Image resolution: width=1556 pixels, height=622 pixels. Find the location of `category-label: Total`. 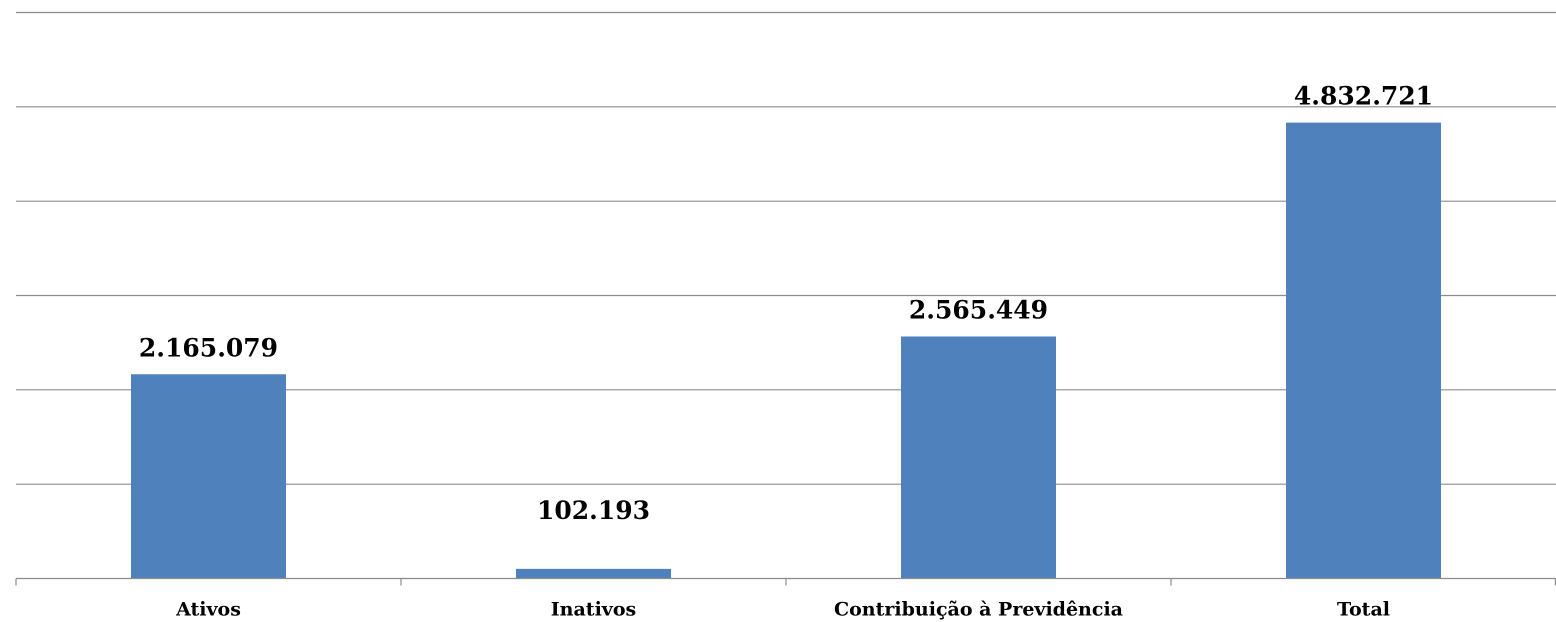

category-label: Total is located at coordinates (1363, 610).